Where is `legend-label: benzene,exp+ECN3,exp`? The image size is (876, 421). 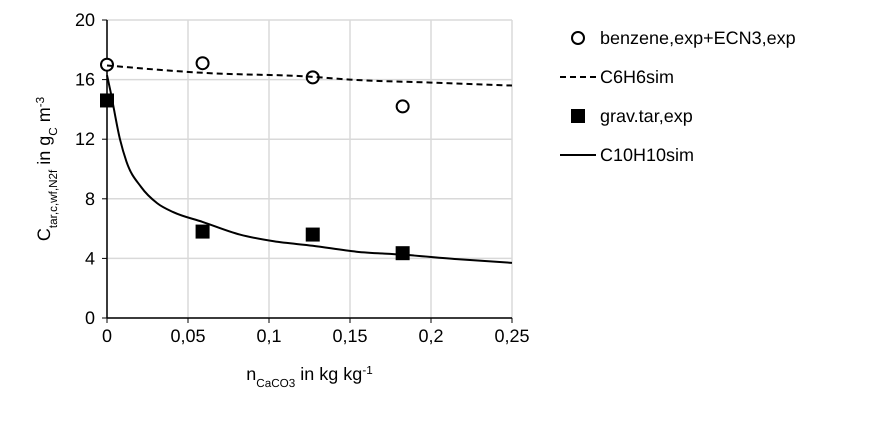
legend-label: benzene,exp+ECN3,exp is located at coordinates (698, 38).